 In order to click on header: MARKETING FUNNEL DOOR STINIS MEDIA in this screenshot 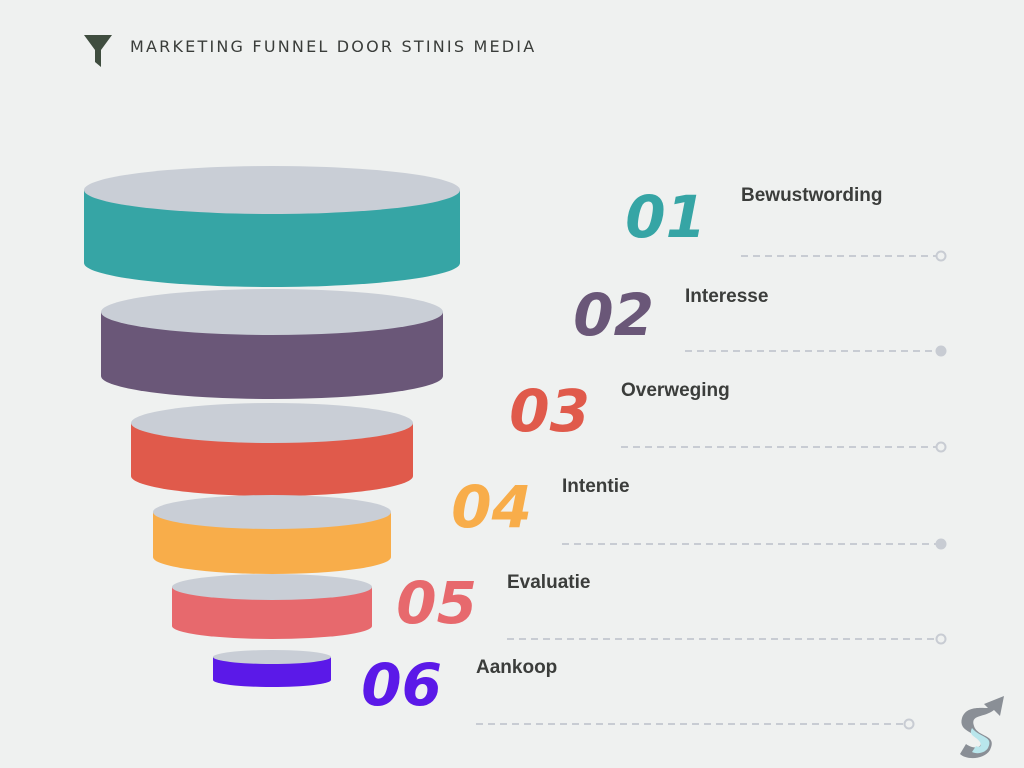, I will do `click(384, 51)`.